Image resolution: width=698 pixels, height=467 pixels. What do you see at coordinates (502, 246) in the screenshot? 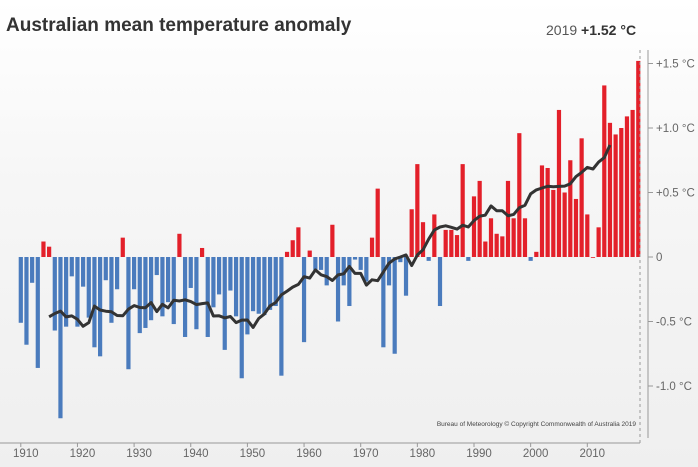
I see `bar-1995` at bounding box center [502, 246].